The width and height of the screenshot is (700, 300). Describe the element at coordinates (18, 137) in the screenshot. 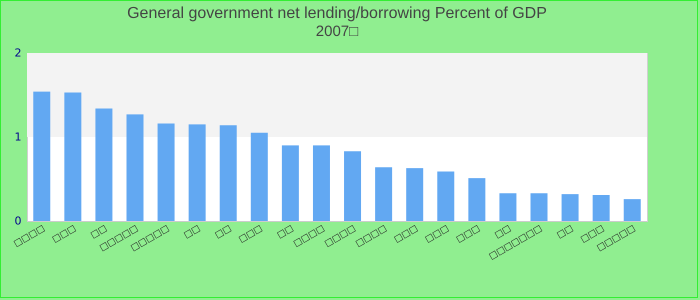

I see `y-tick-label: 1` at that location.